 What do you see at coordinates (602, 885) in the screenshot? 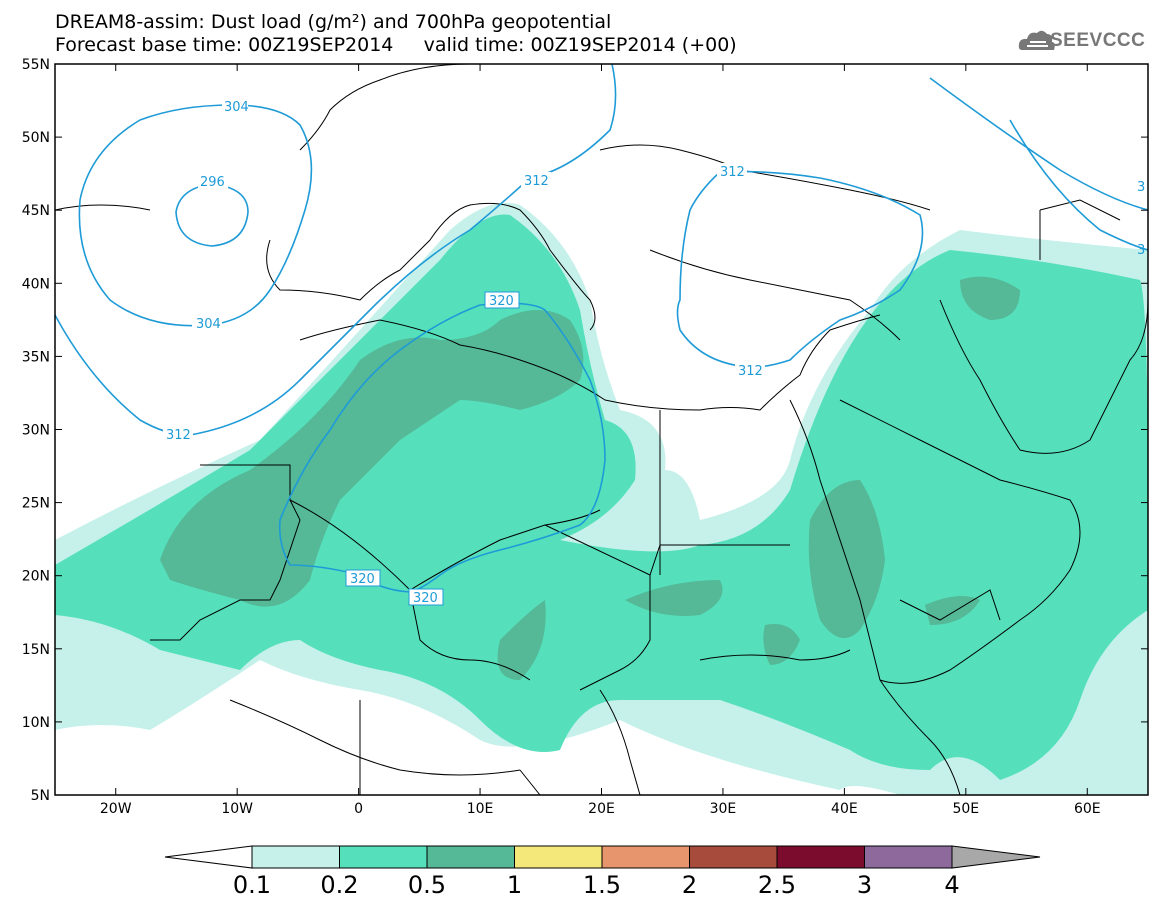
I see `colorbar-label: 1.5` at bounding box center [602, 885].